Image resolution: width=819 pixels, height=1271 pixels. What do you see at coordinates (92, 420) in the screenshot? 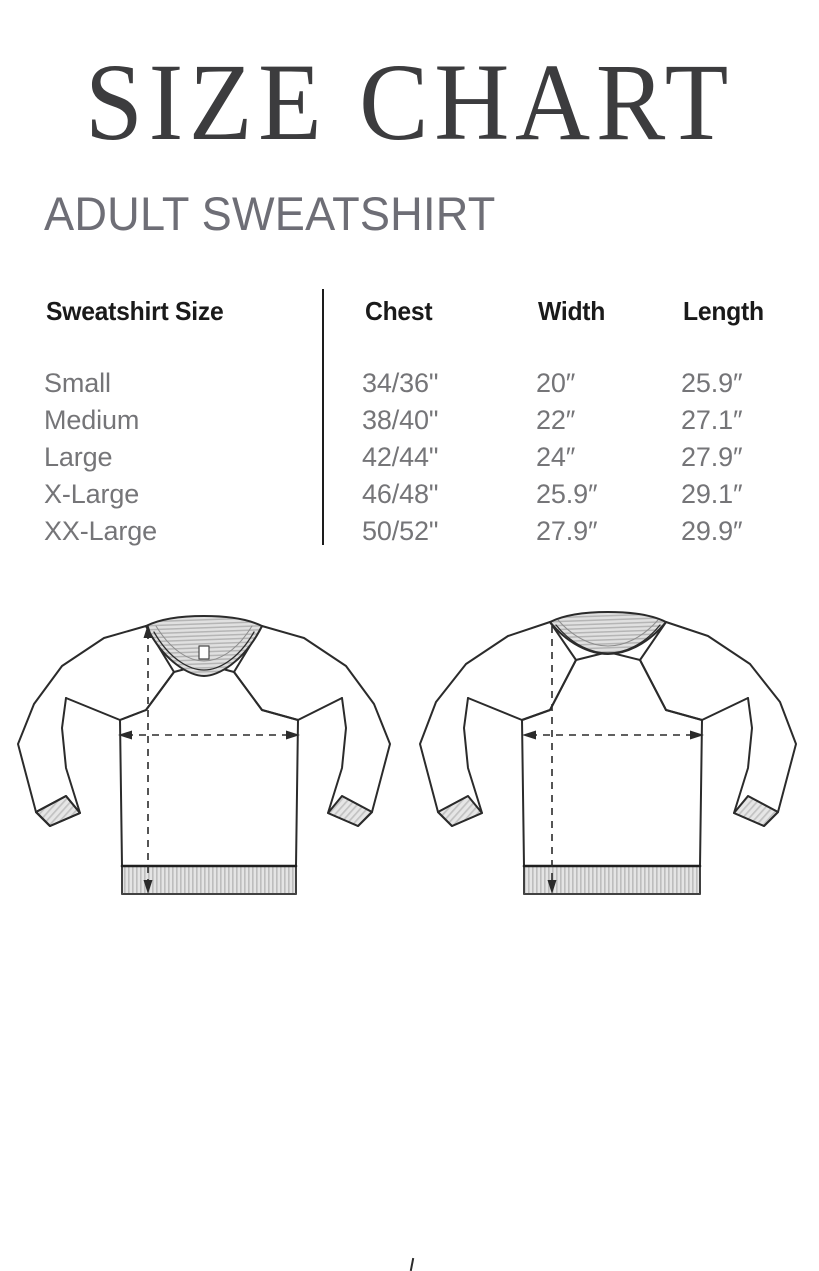
I see `cell-size: Medium` at bounding box center [92, 420].